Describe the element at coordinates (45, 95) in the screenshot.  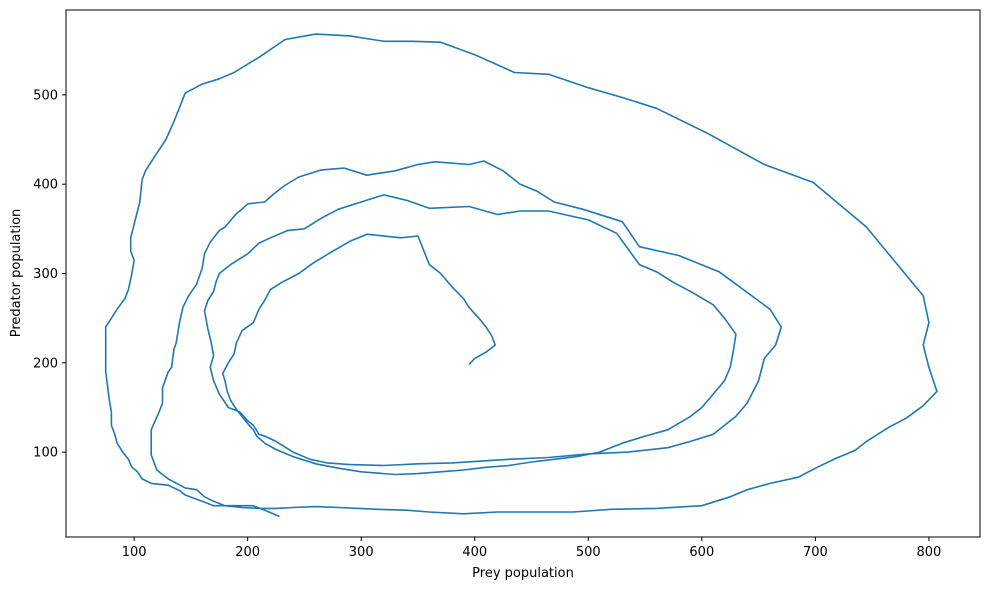
I see `y-tick-label: 500` at that location.